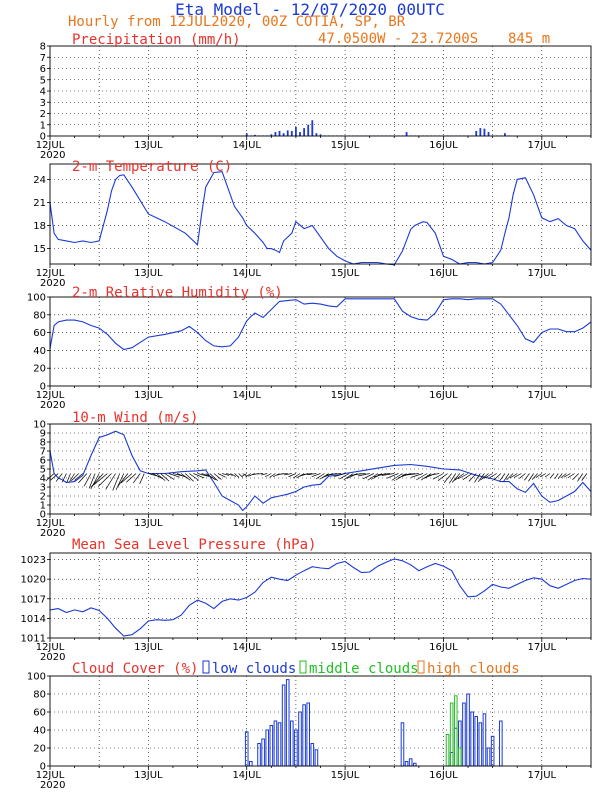 The image size is (612, 792). I want to click on legend-swatch-high, so click(421, 667).